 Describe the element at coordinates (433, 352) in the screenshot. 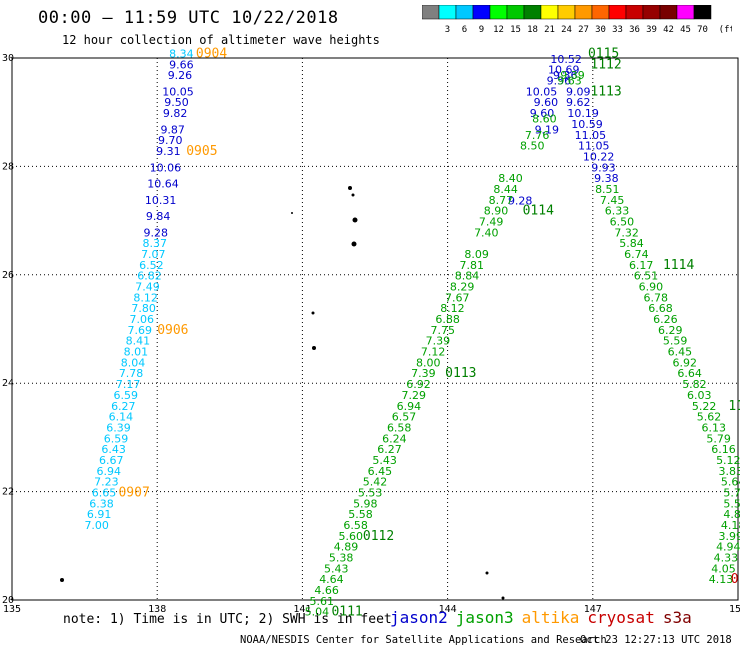

I see `wave-height-value: 7.12` at that location.